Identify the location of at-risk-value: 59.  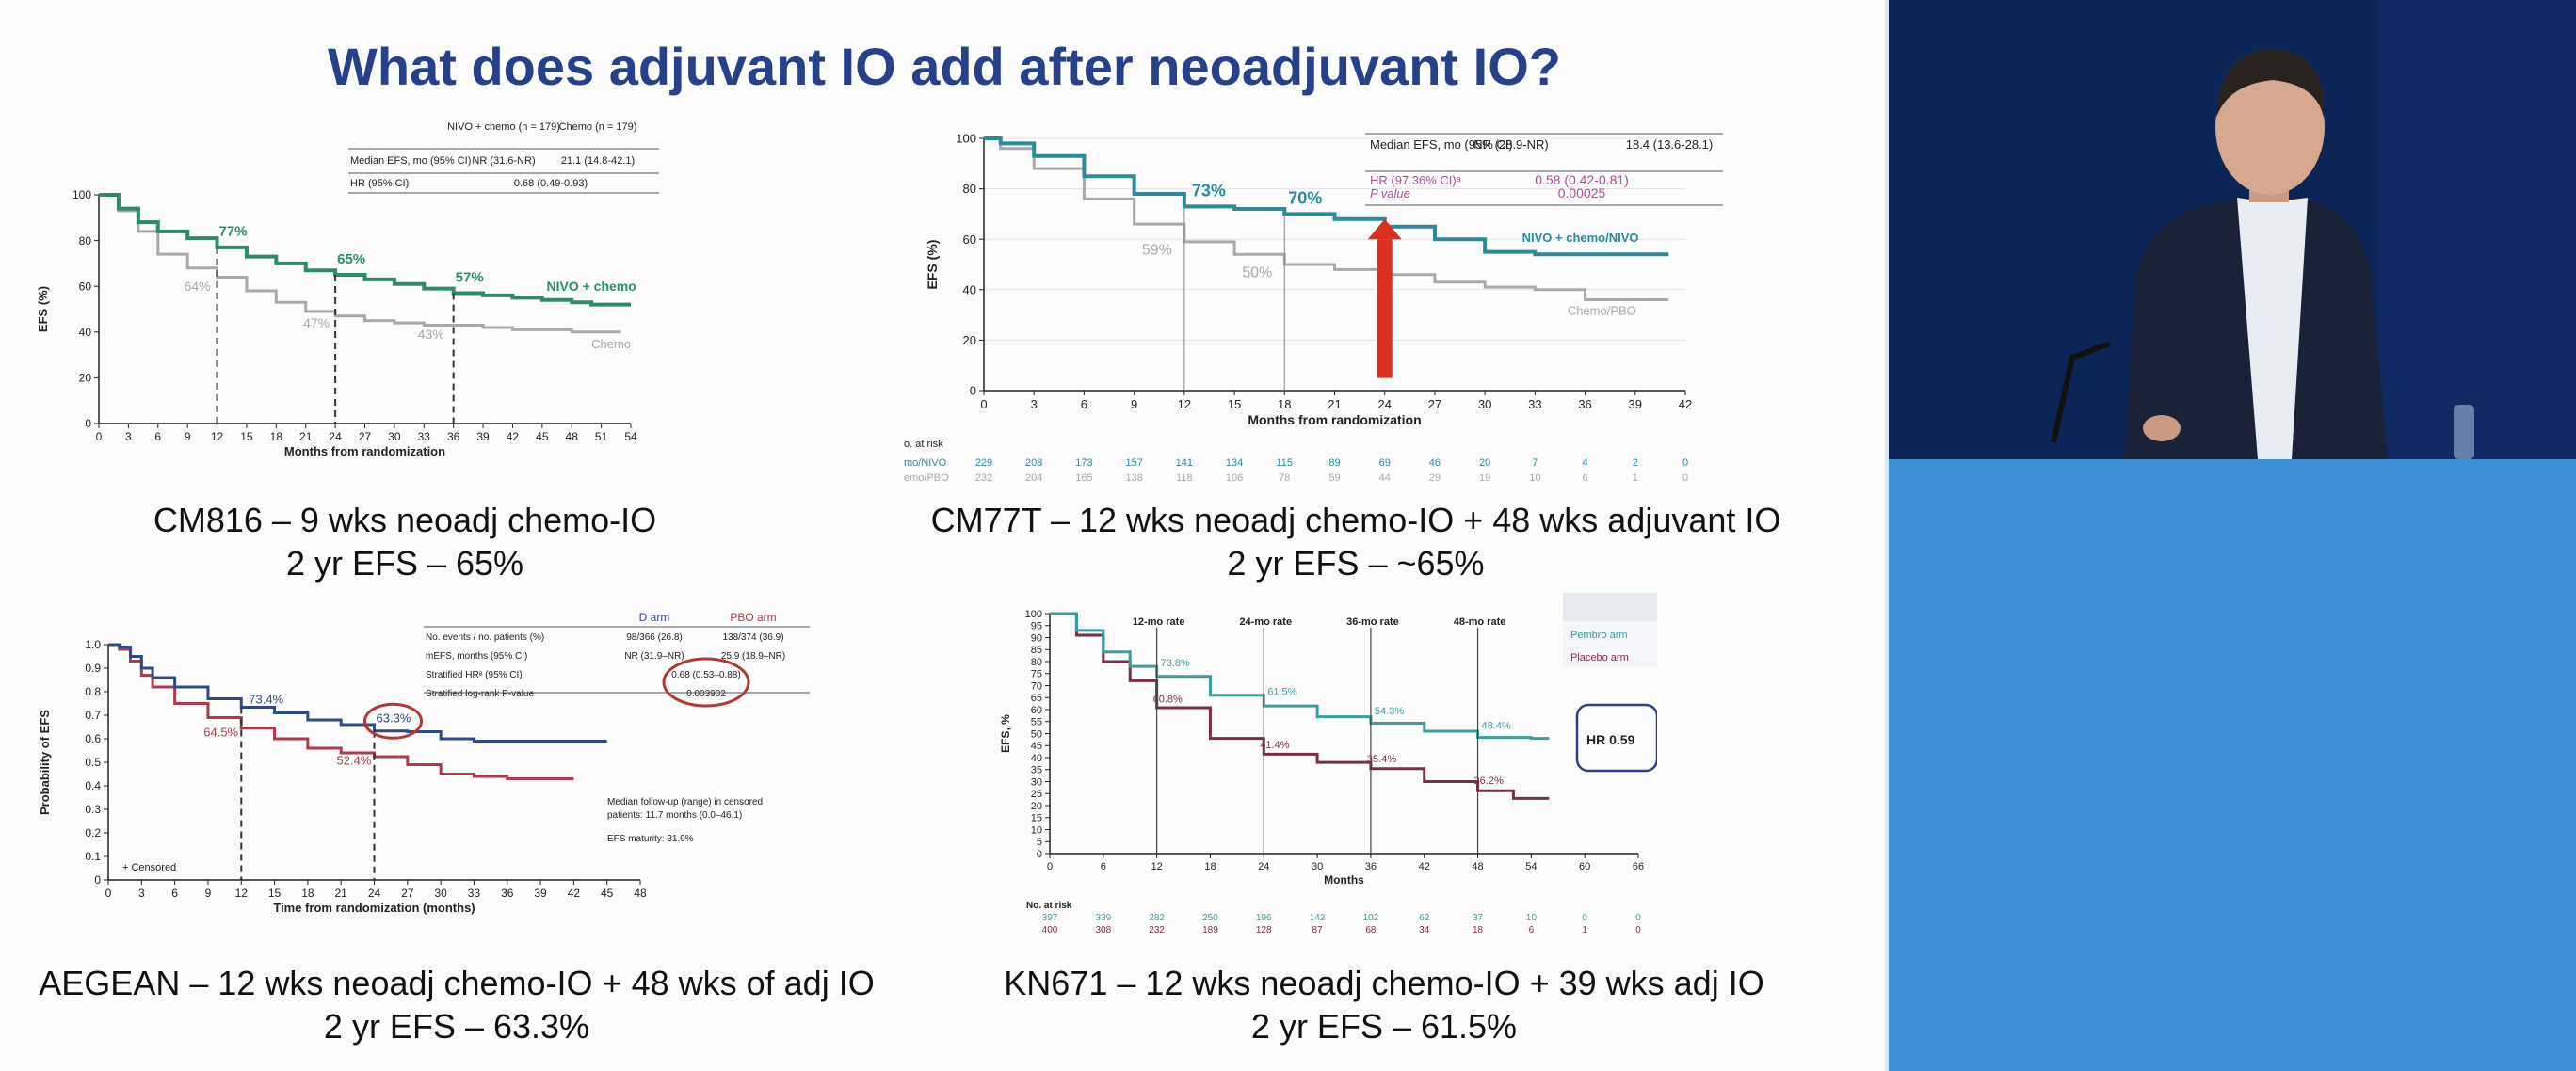
(1334, 477).